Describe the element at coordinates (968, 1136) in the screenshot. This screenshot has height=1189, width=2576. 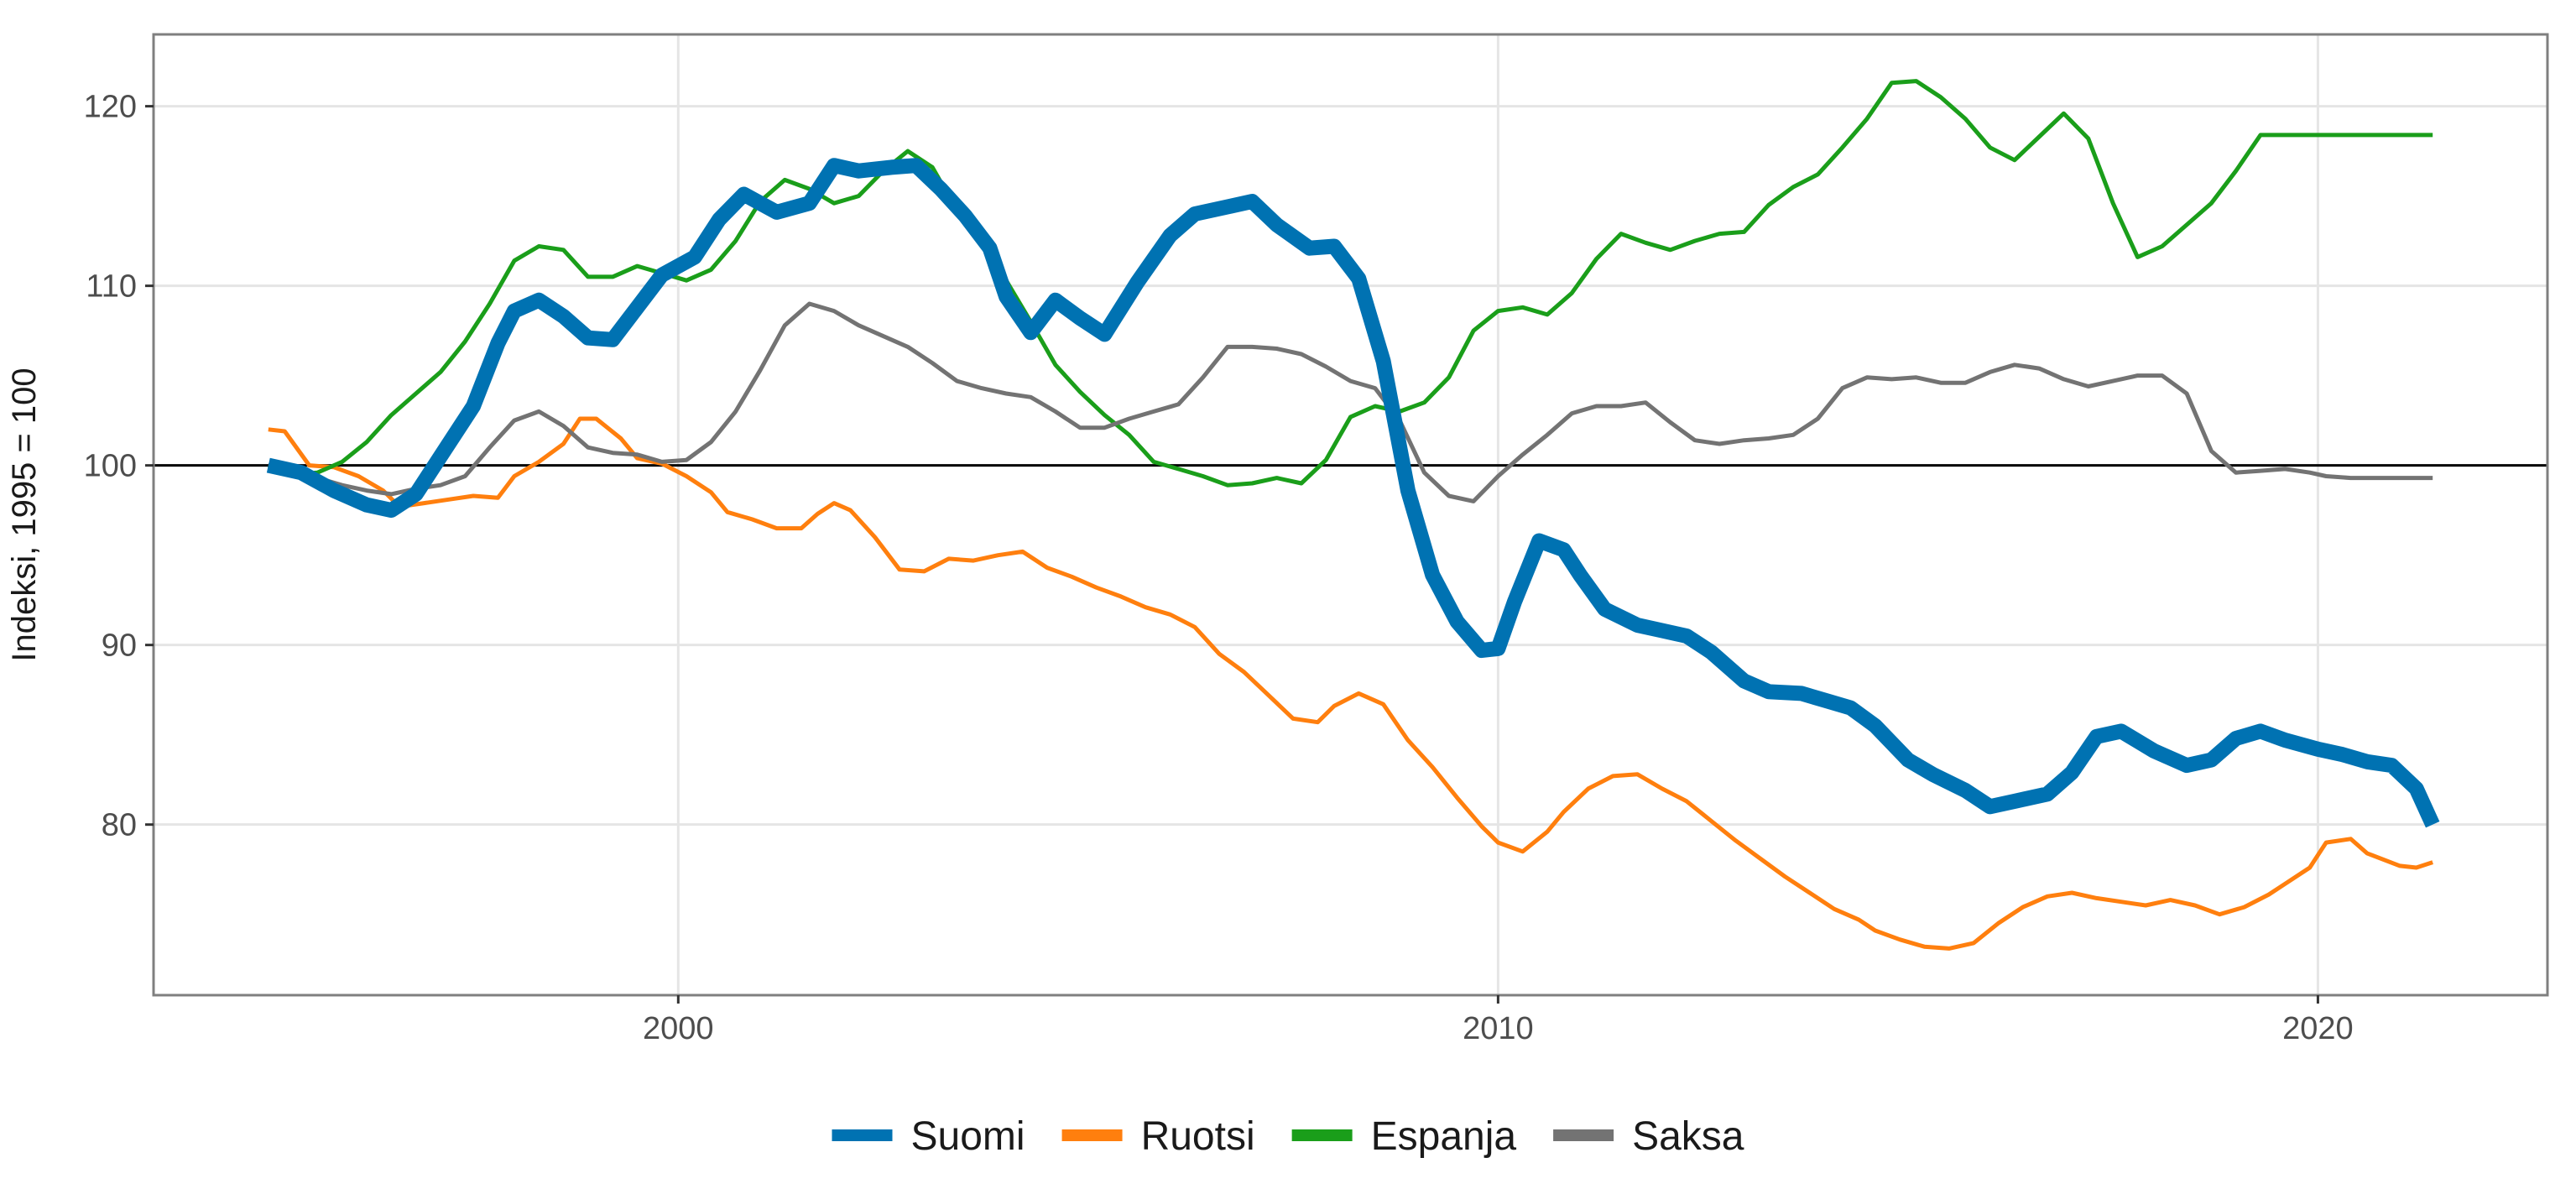
I see `legend-label-suomi: Suomi` at that location.